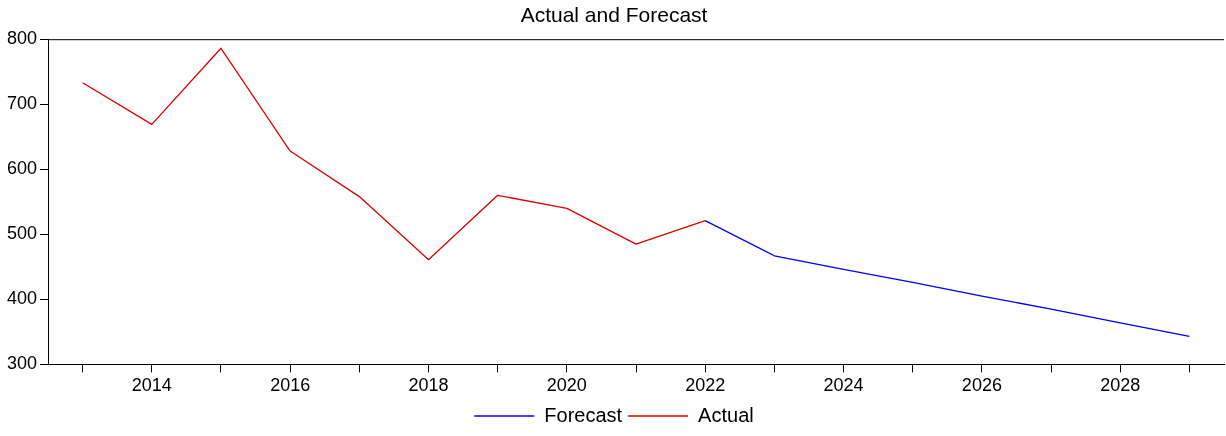  Describe the element at coordinates (705, 385) in the screenshot. I see `x-tick-label: 2022` at that location.